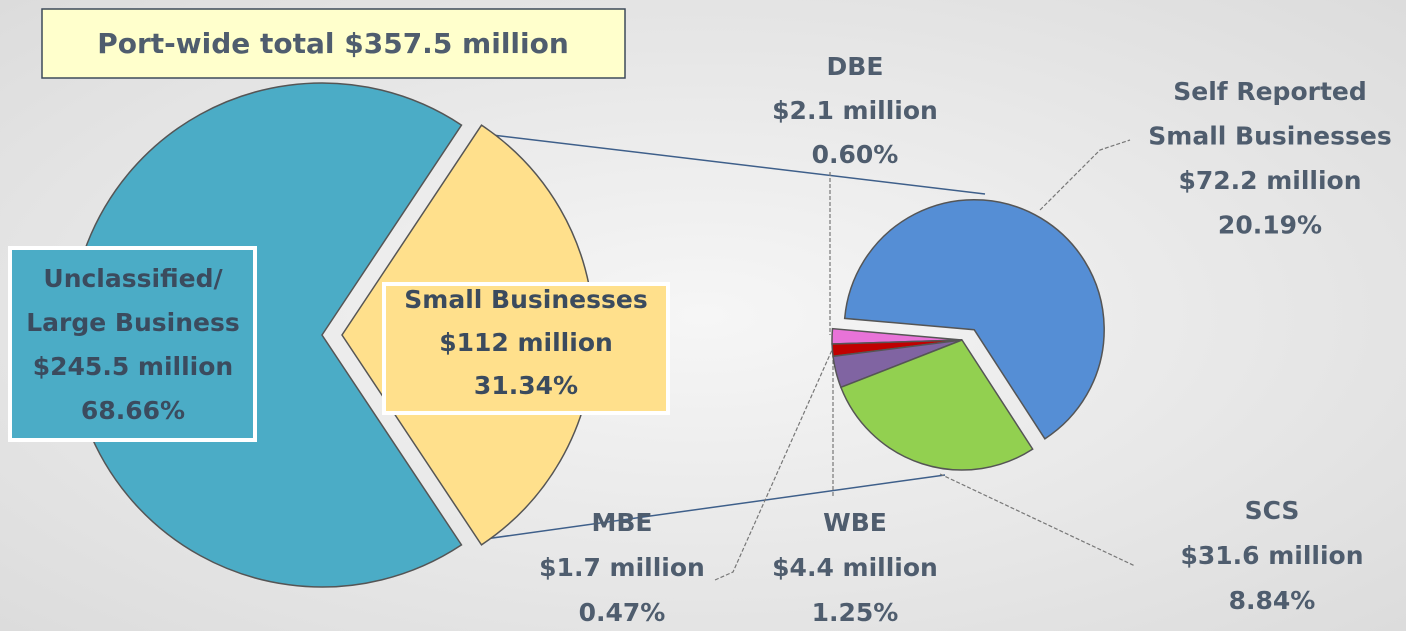  I want to click on data-label: WBE, so click(855, 522).